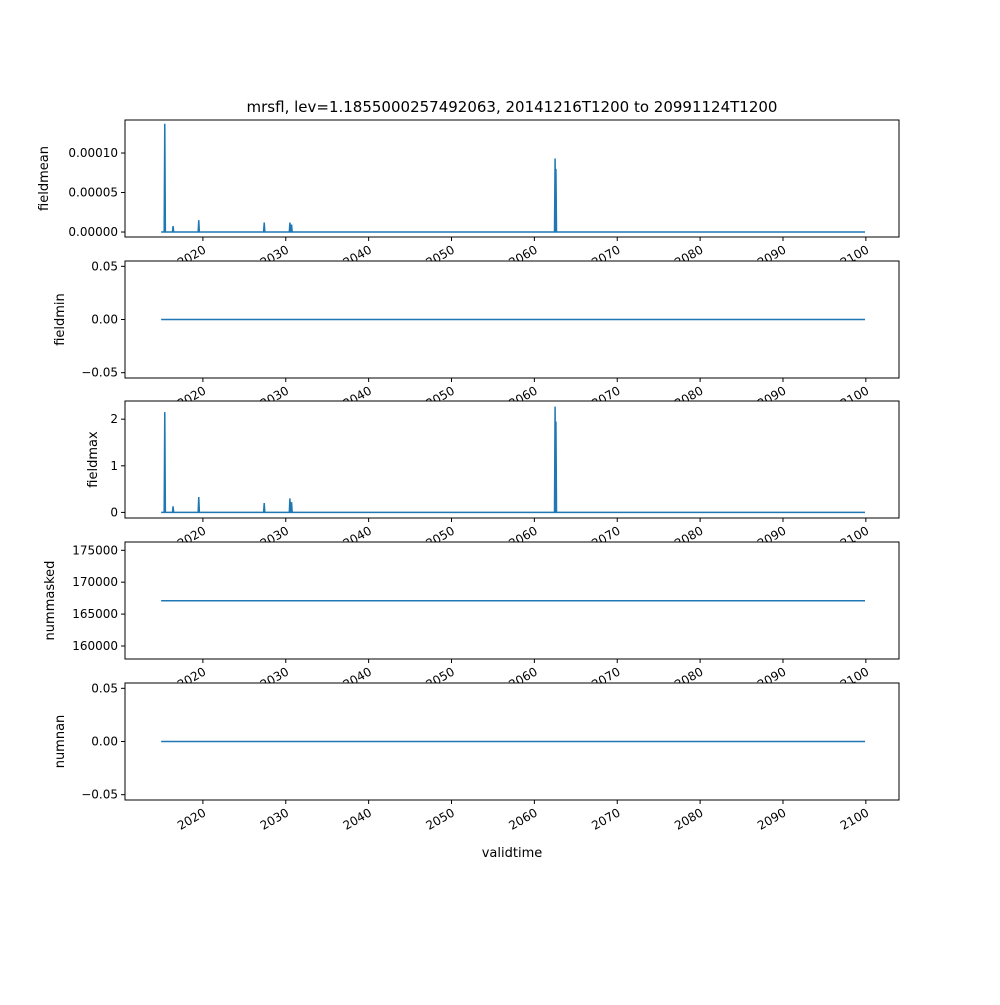 This screenshot has width=1000, height=1005. I want to click on y-tick-label: 0, so click(114, 512).